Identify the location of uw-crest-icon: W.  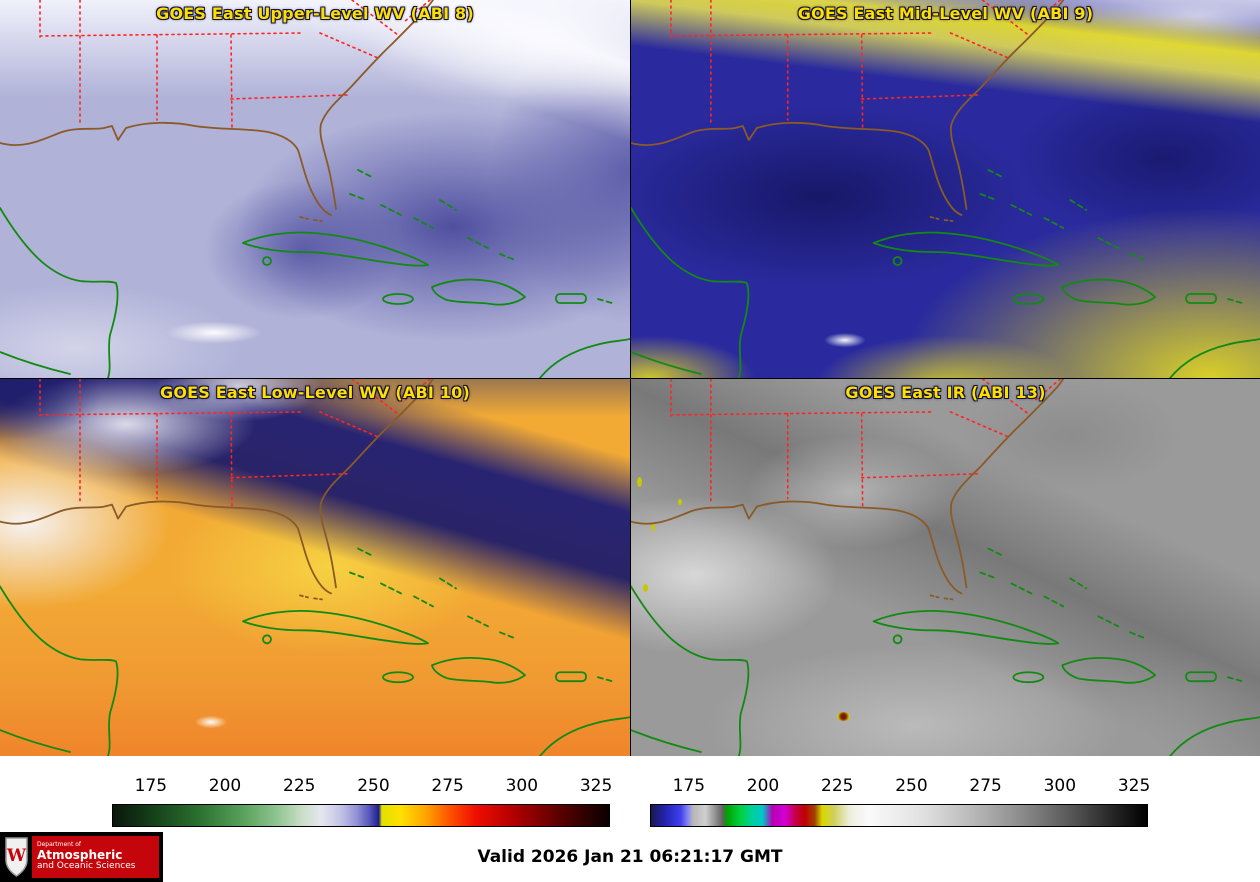
(16, 857).